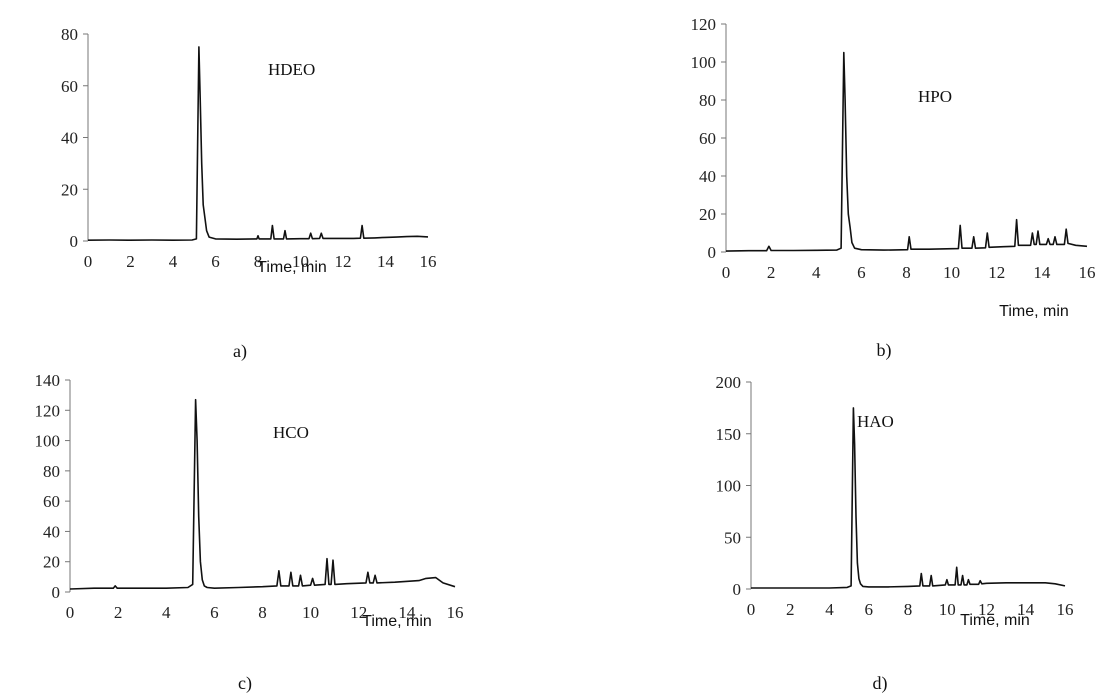 The height and width of the screenshot is (693, 1098). I want to click on panel-caption: d), so click(880, 683).